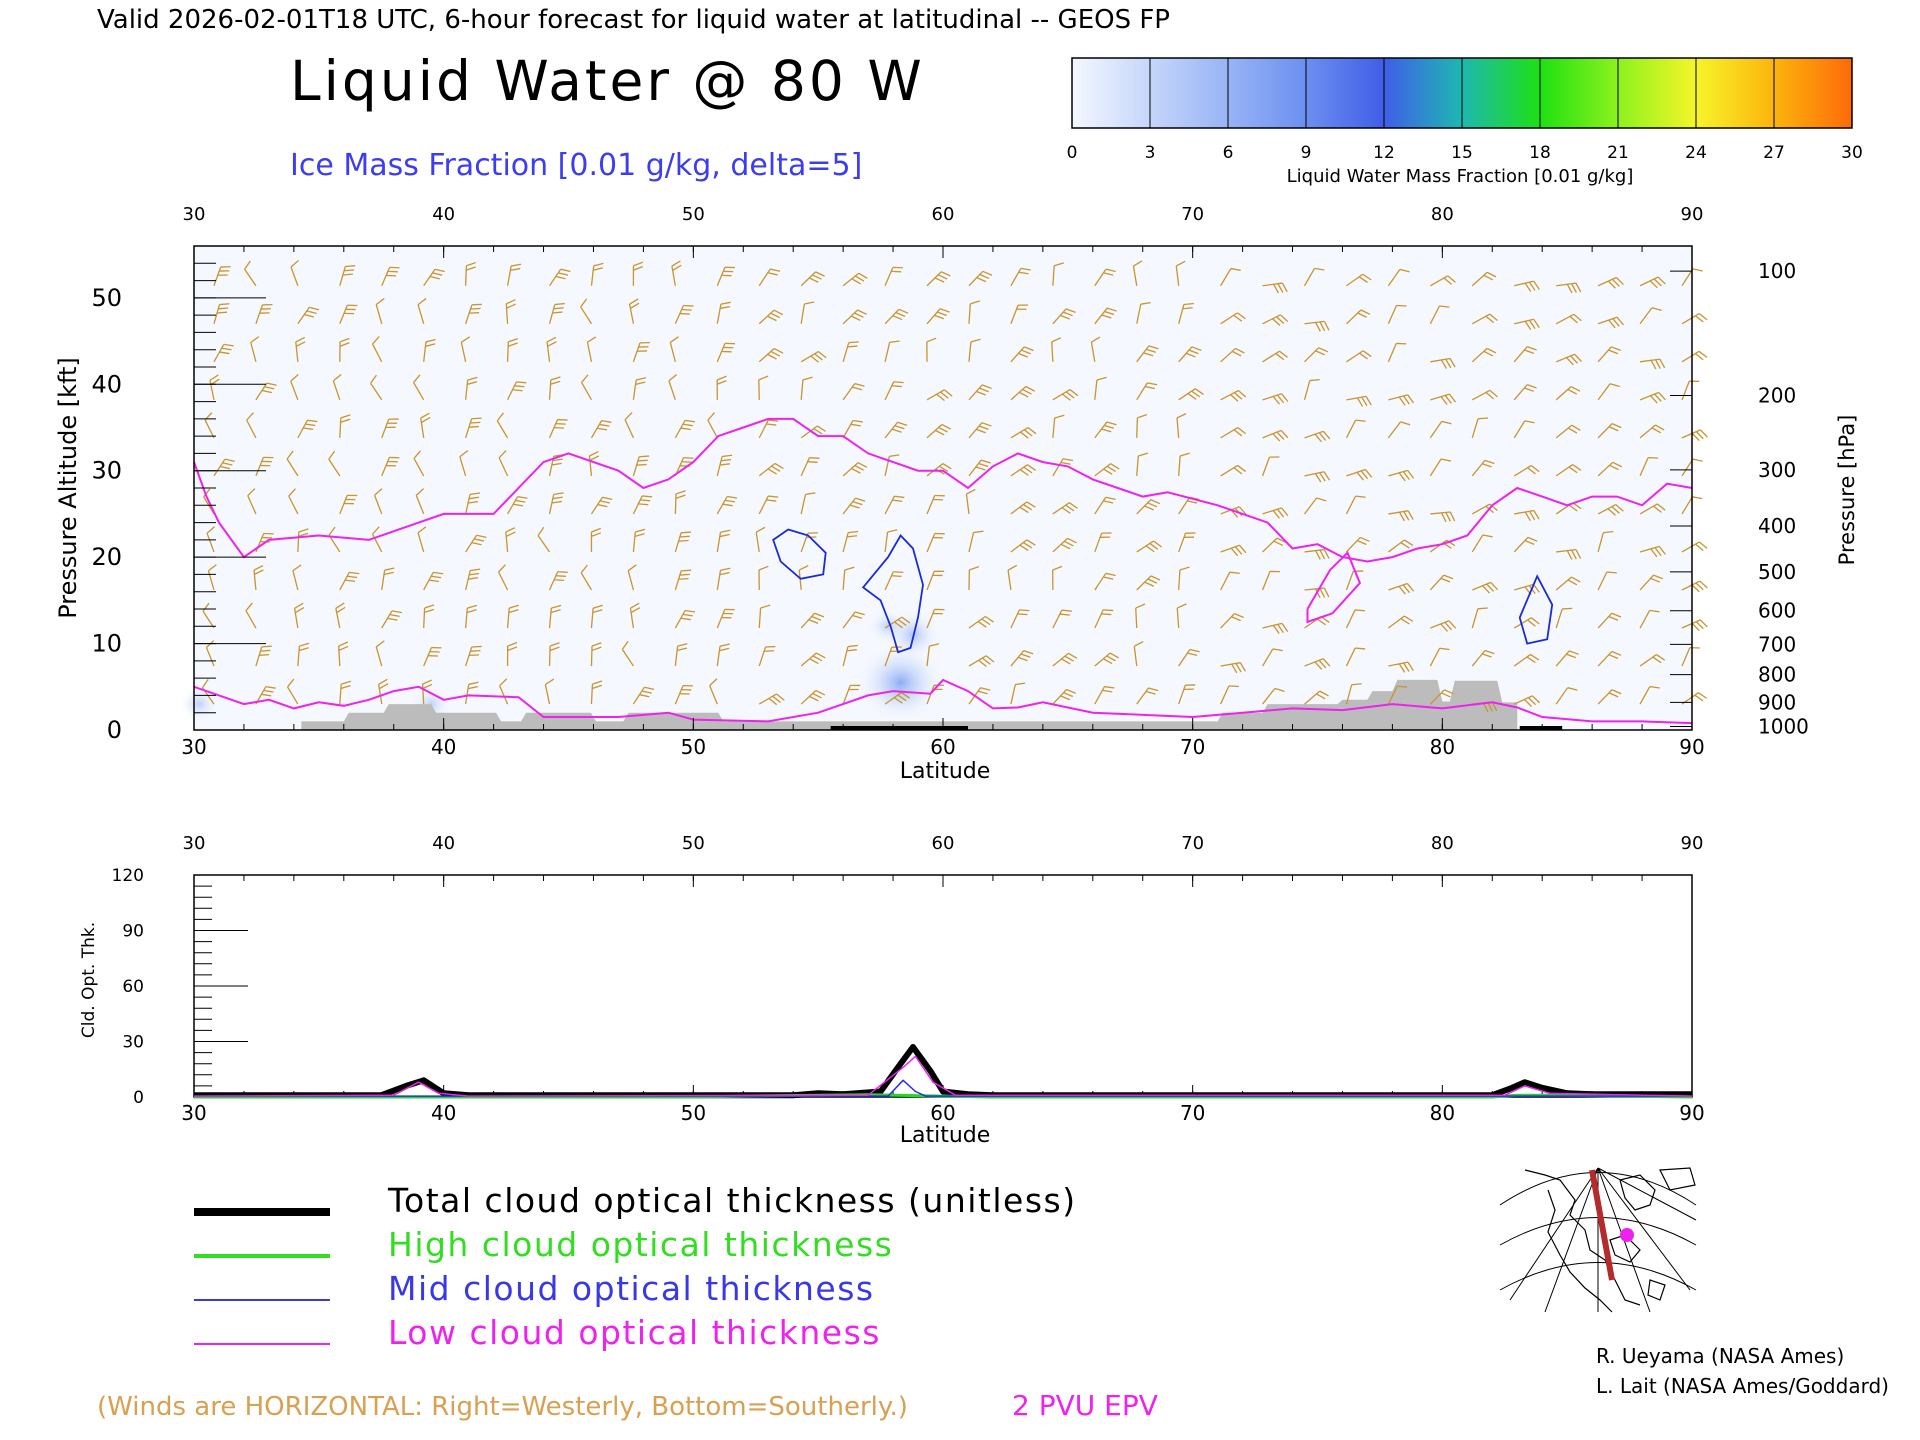  What do you see at coordinates (1228, 153) in the screenshot?
I see `colorbar-tick-label: 6` at bounding box center [1228, 153].